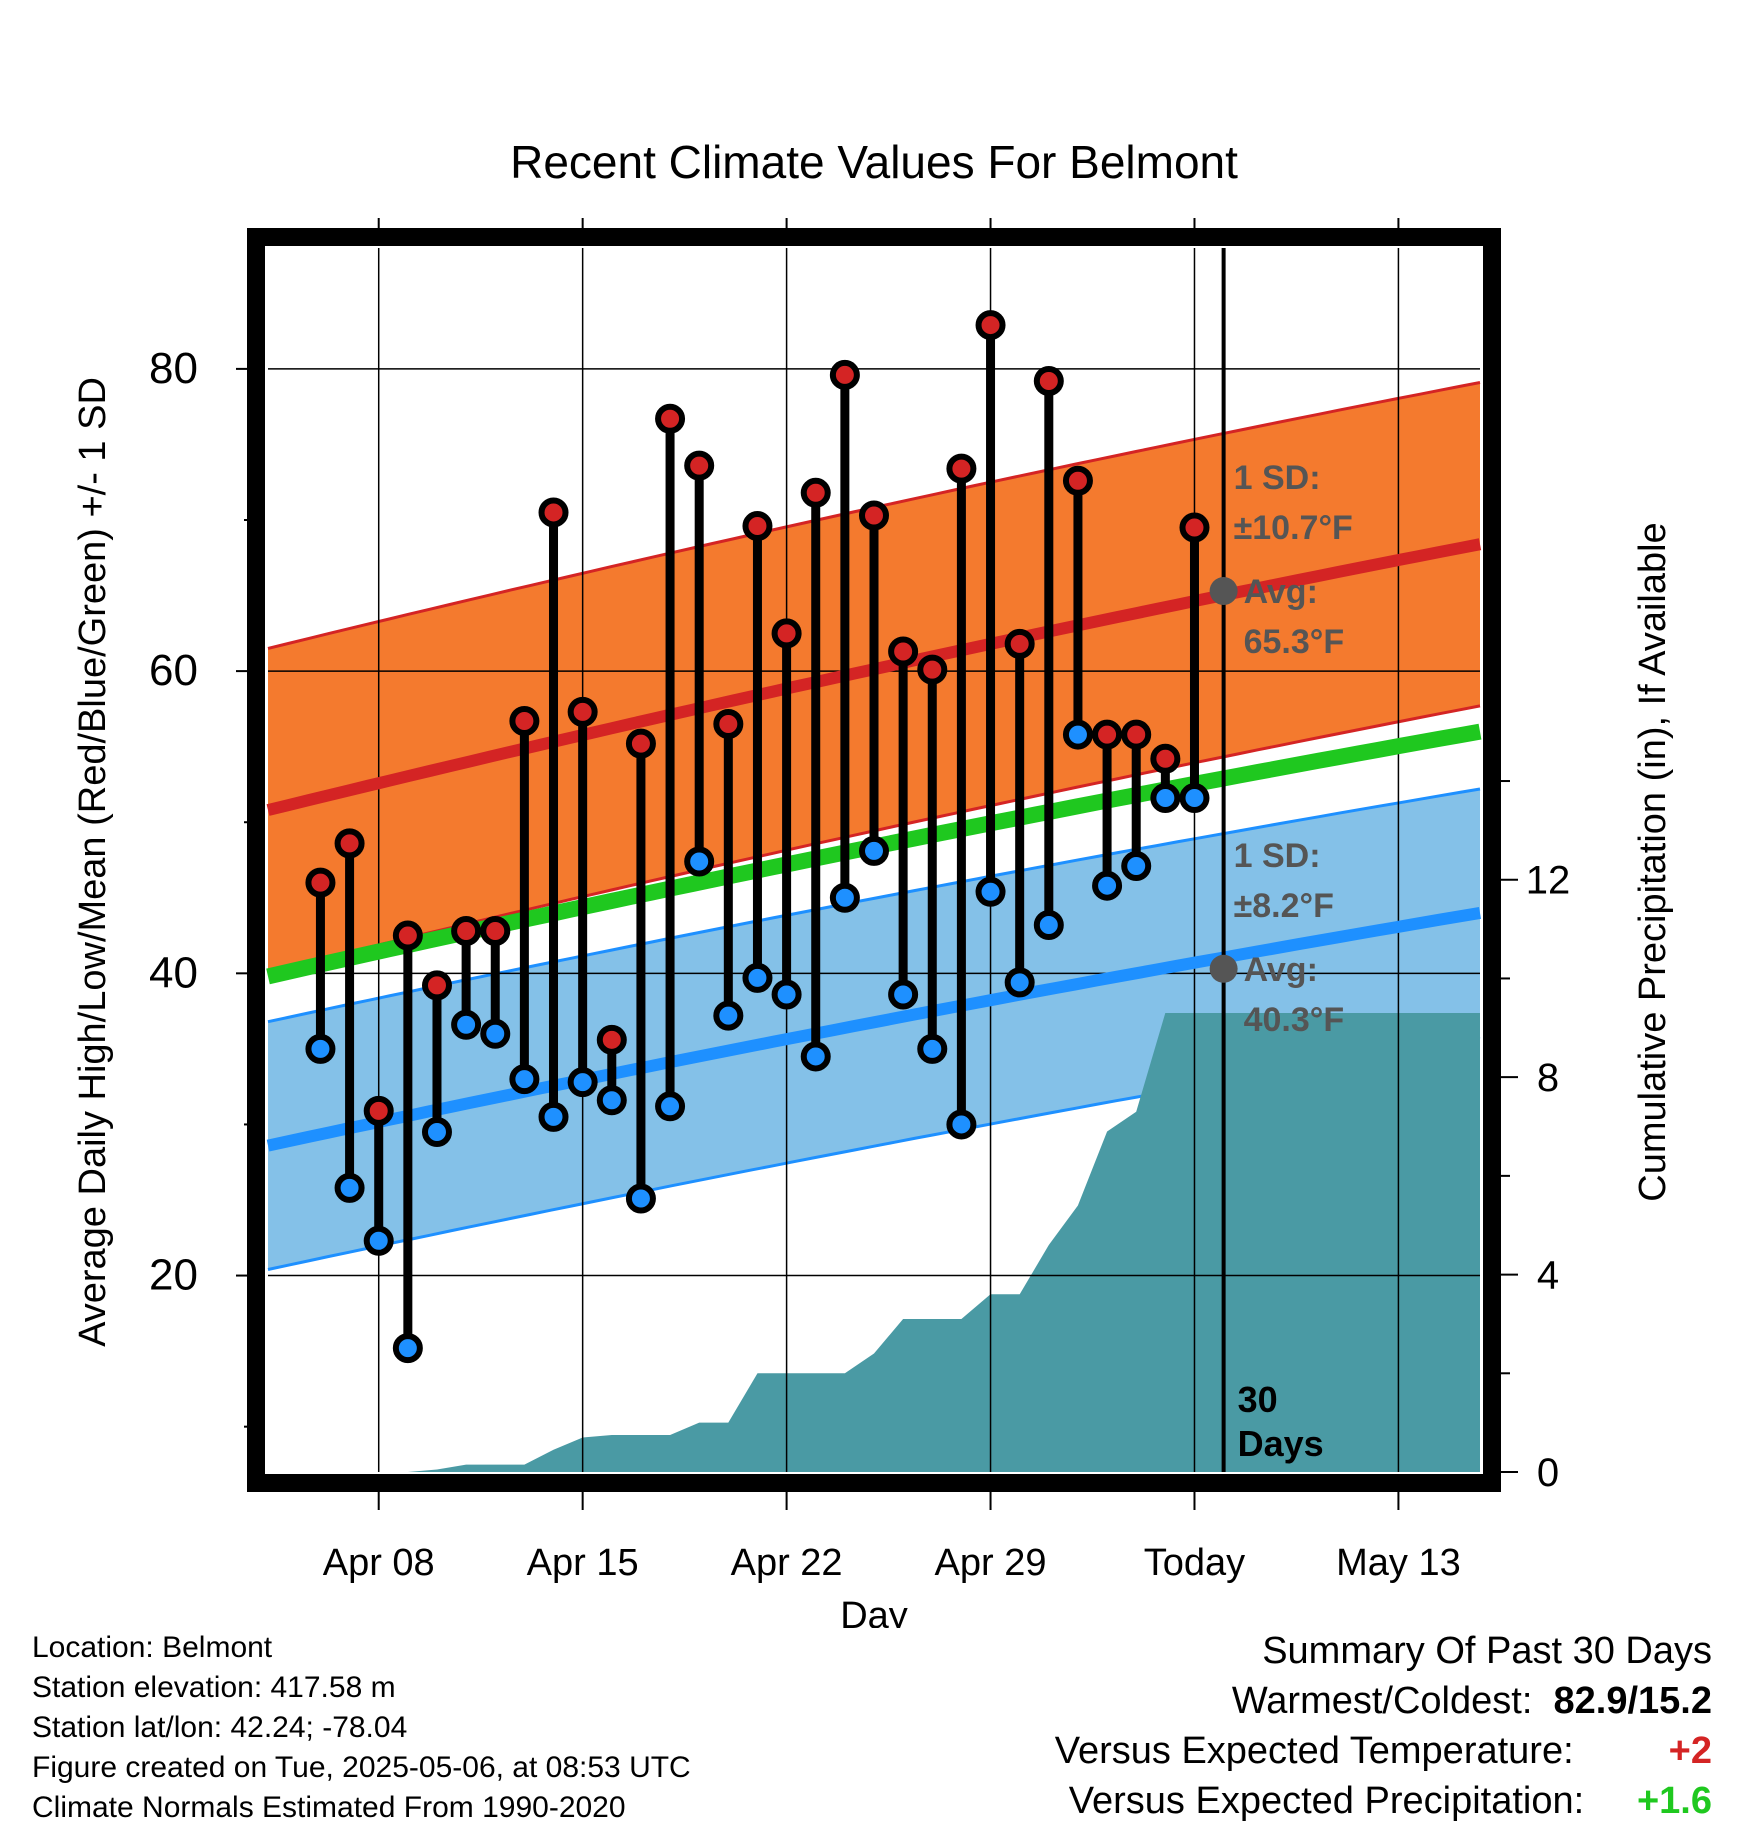 This screenshot has width=1748, height=1828. Describe the element at coordinates (1281, 1421) in the screenshot. I see `today-days-label: 30 Days` at that location.